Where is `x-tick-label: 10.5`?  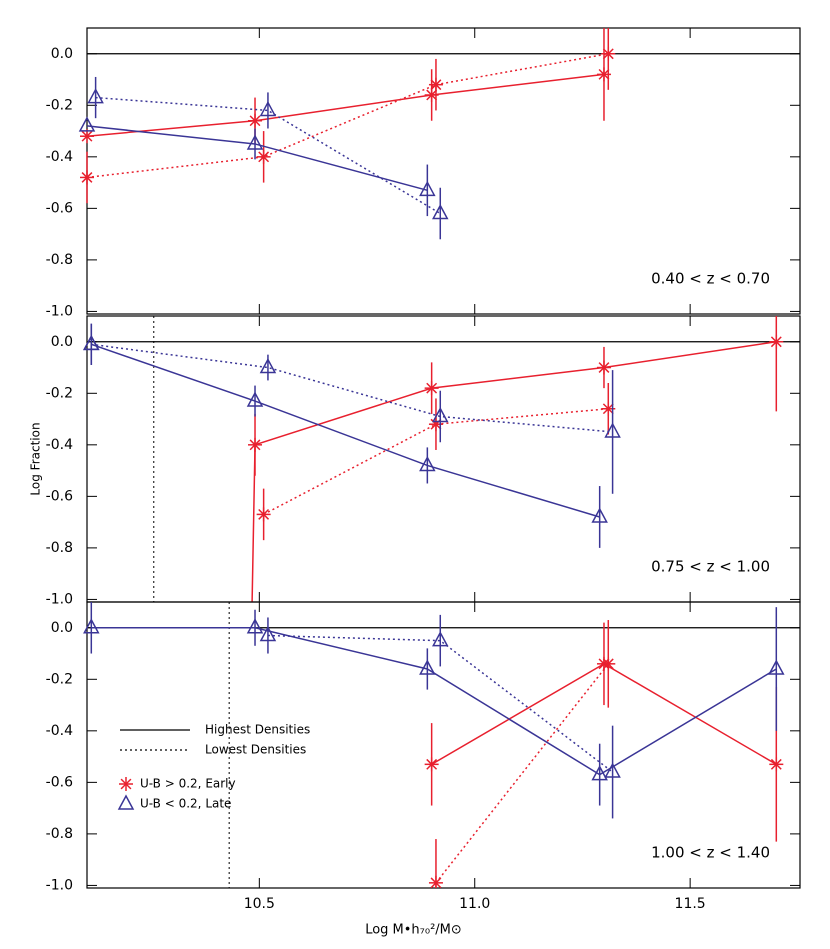
x-tick-label: 10.5 is located at coordinates (259, 904).